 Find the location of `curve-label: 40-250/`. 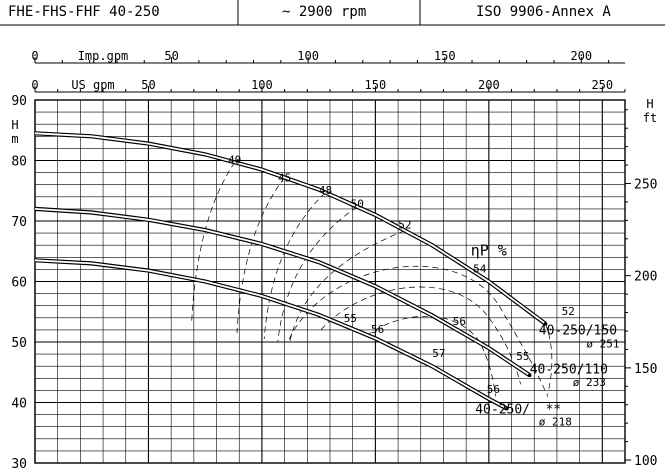

curve-label: 40-250/ is located at coordinates (502, 409).